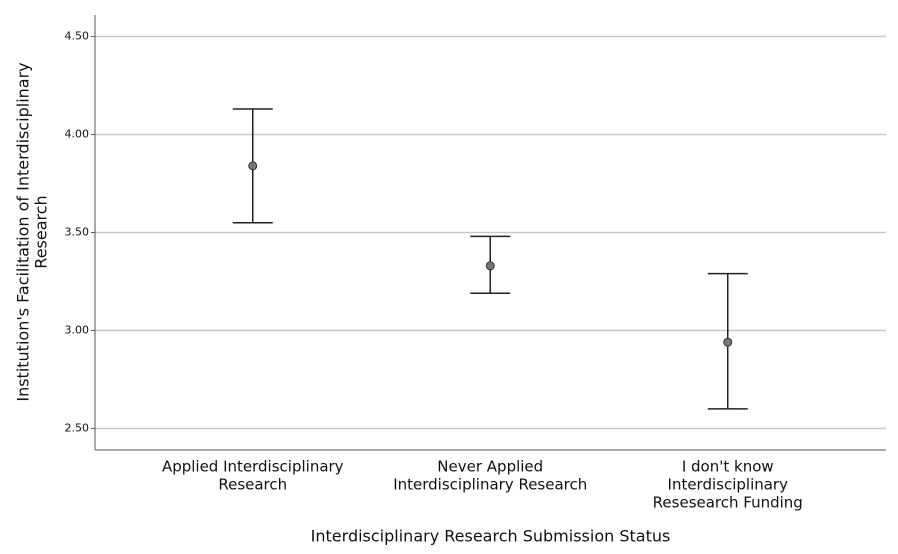  I want to click on x-tick-label: Interdisciplinary Research, so click(490, 485).